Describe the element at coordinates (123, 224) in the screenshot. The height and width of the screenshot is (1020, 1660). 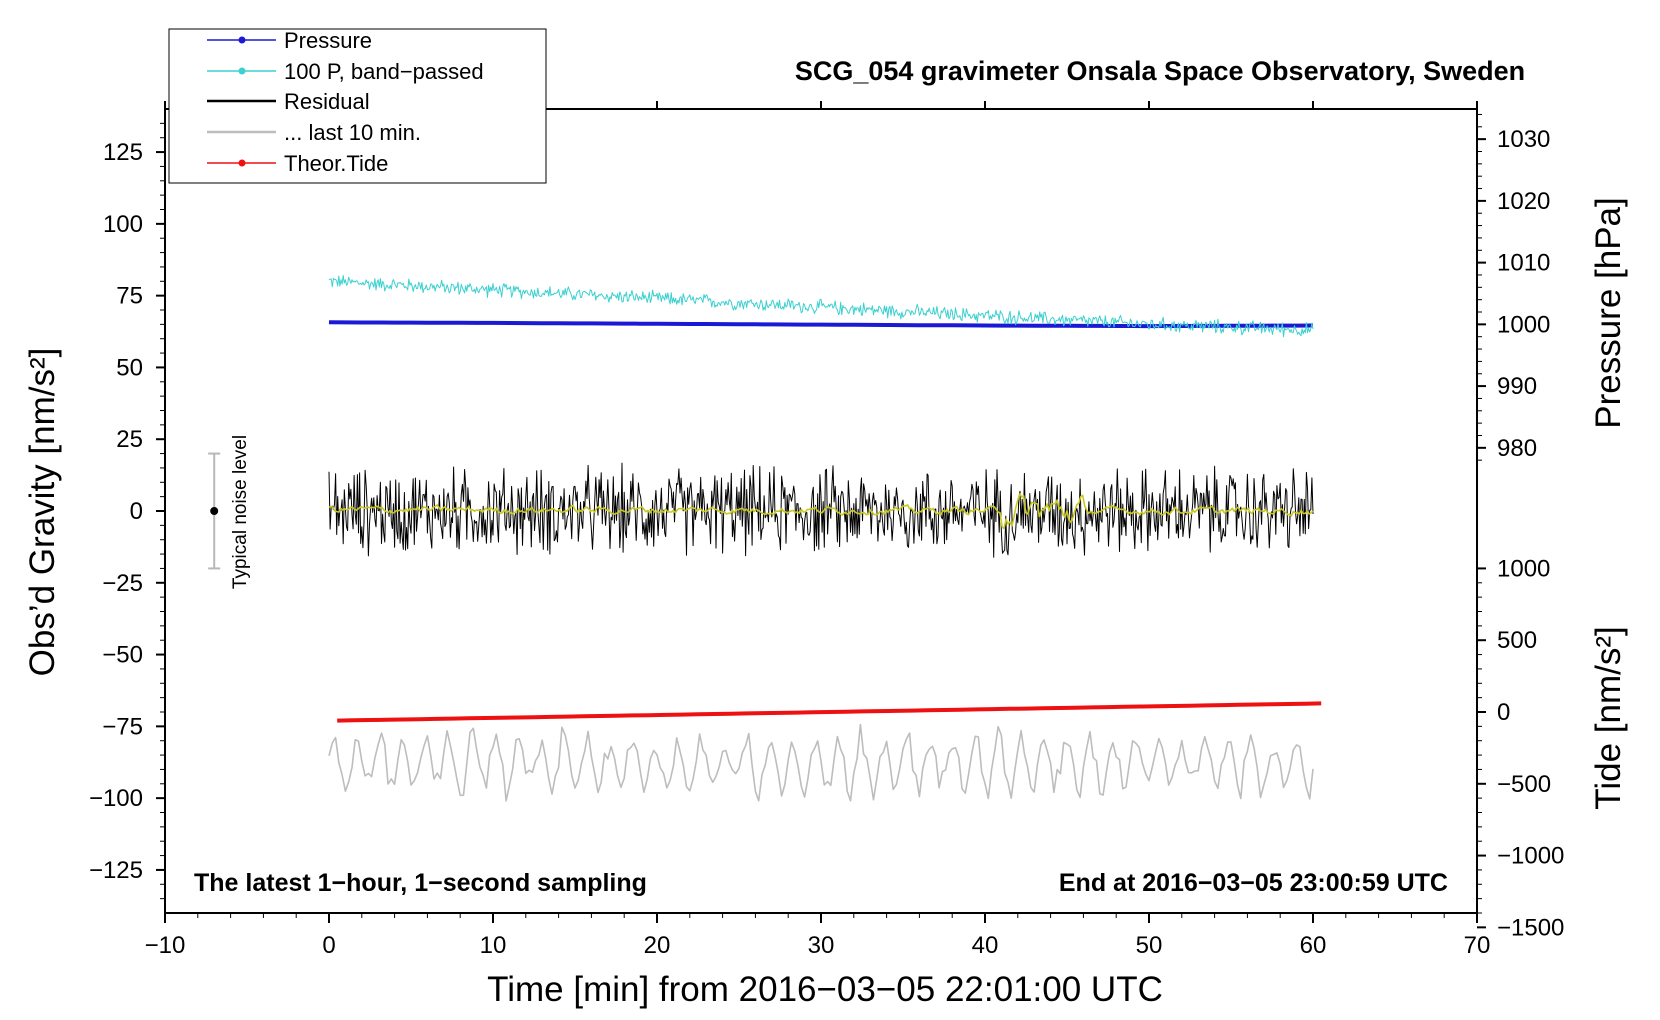
I see `y-left-tick-label: 100` at that location.